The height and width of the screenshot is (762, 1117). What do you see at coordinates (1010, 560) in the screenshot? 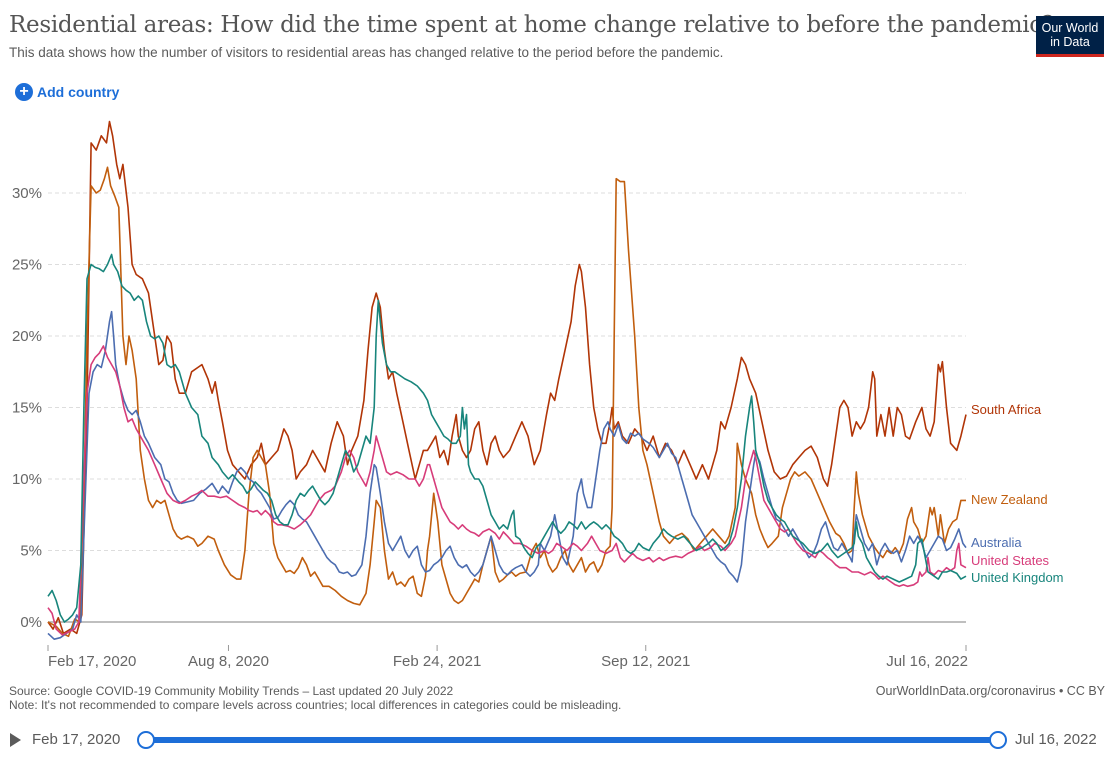
I see `series-label-united-states: United States` at bounding box center [1010, 560].